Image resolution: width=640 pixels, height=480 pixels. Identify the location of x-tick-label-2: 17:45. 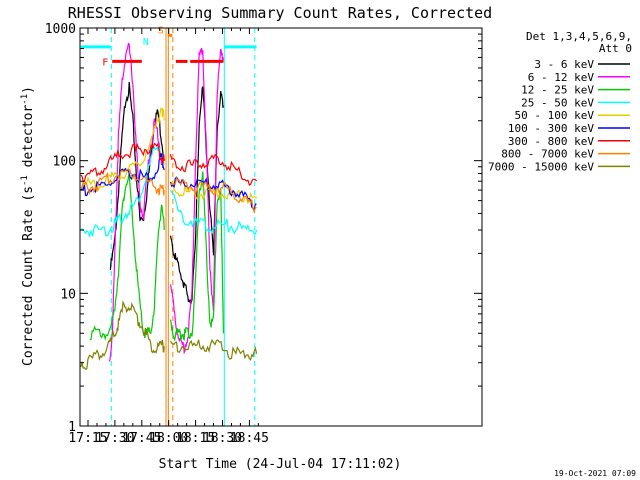
(141, 438).